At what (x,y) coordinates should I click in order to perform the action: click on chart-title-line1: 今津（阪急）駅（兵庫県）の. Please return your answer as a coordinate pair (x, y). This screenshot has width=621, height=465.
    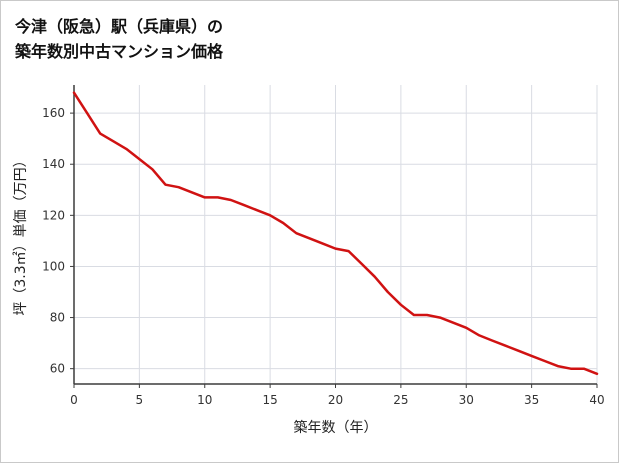
    Looking at the image, I should click on (119, 26).